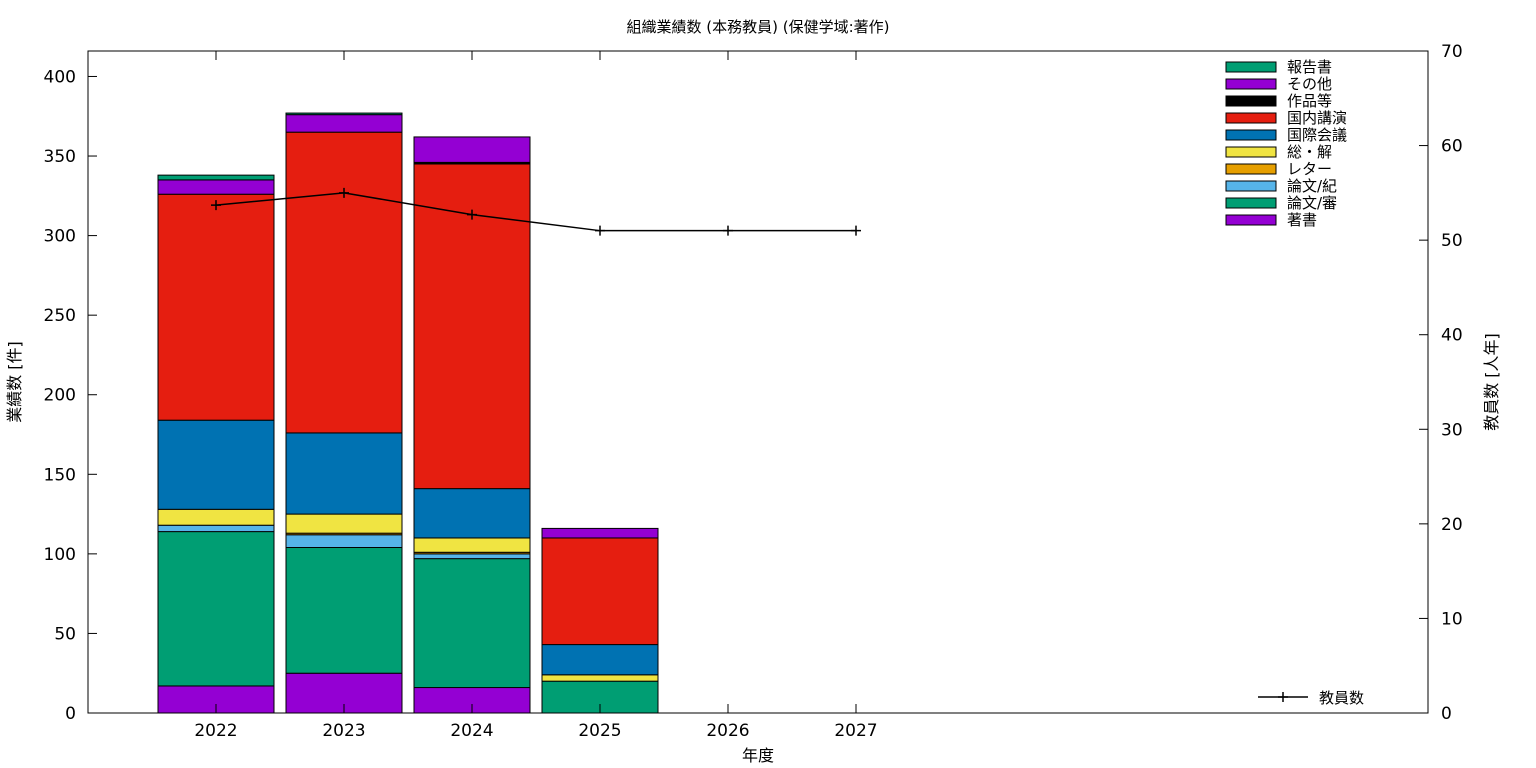 This screenshot has width=1536, height=768. What do you see at coordinates (215, 731) in the screenshot?
I see `x-tick-label: 2022` at bounding box center [215, 731].